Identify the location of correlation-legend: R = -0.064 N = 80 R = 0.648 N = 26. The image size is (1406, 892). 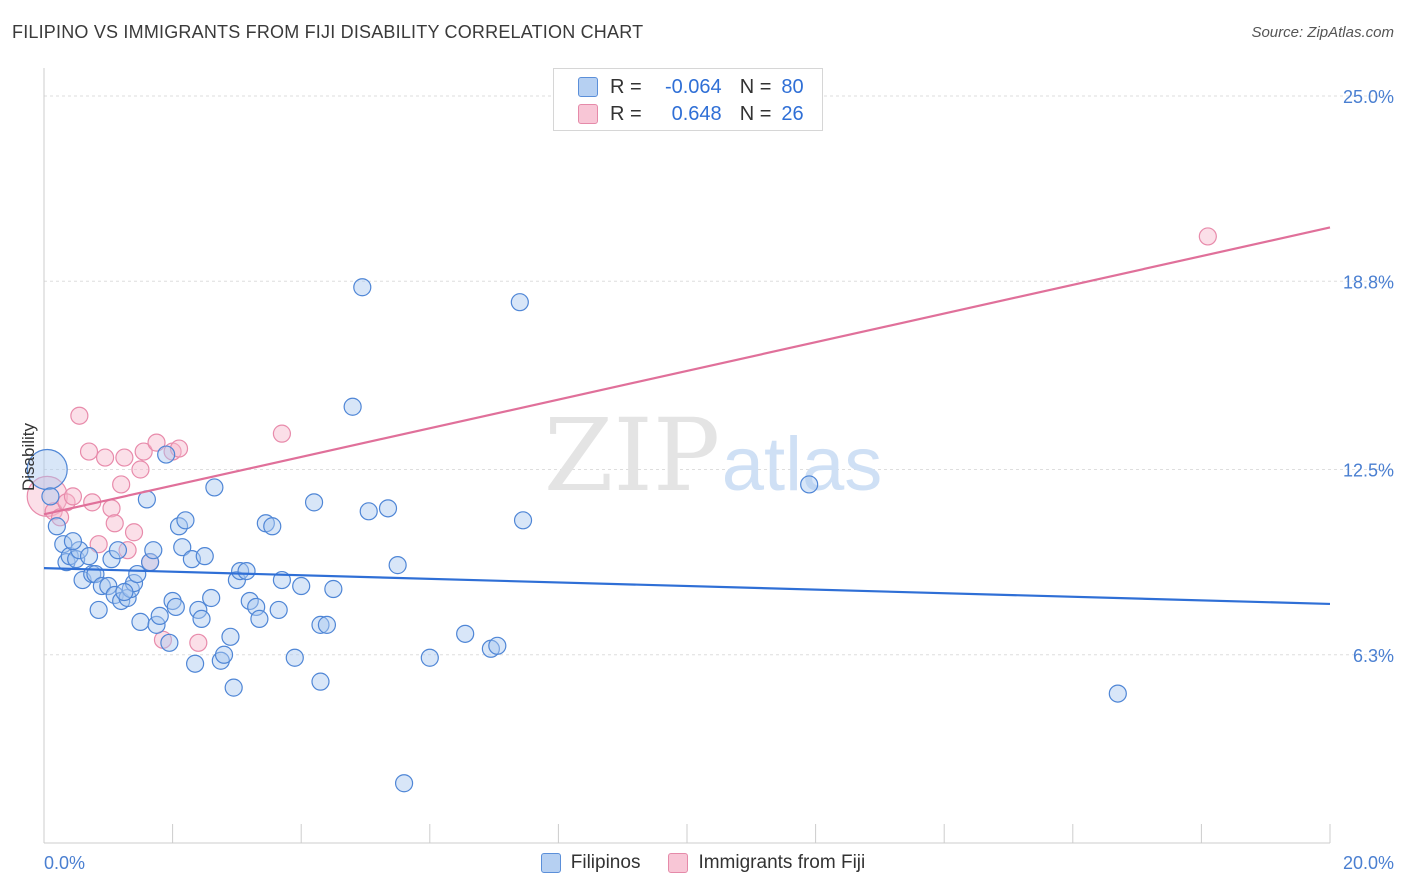
(688, 99).